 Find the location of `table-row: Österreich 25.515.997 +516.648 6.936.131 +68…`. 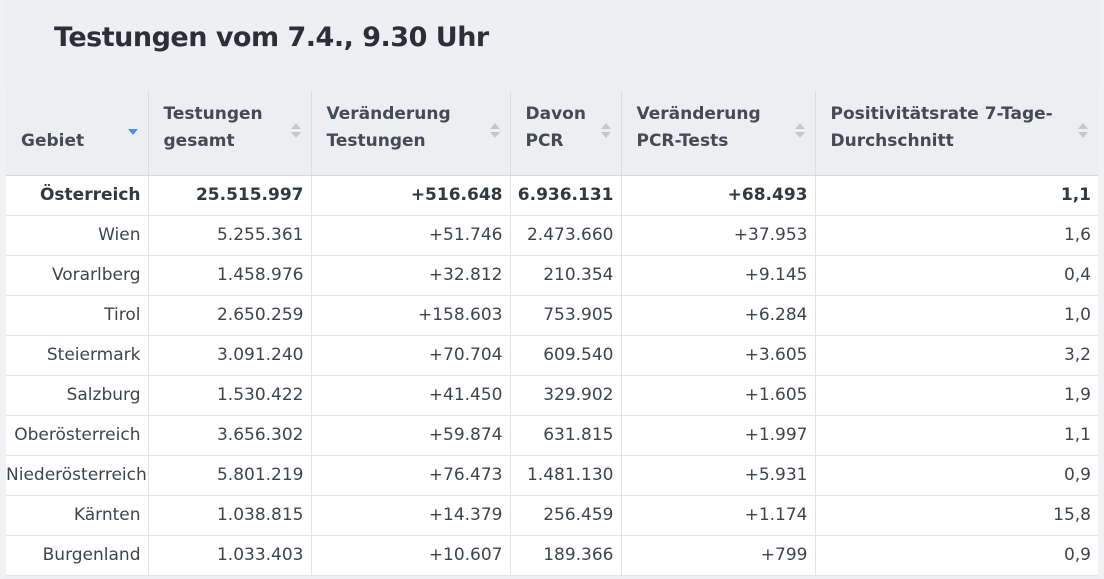

table-row: Österreich 25.515.997 +516.648 6.936.131 +68… is located at coordinates (552, 195).